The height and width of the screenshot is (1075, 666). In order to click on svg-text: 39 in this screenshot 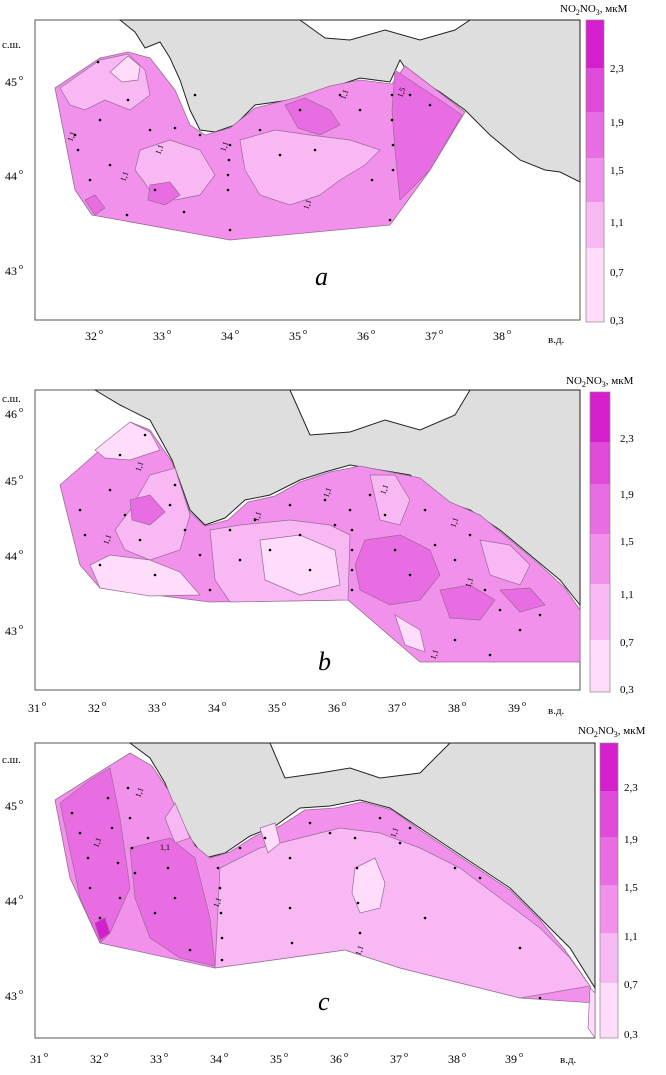, I will do `click(511, 1059)`.